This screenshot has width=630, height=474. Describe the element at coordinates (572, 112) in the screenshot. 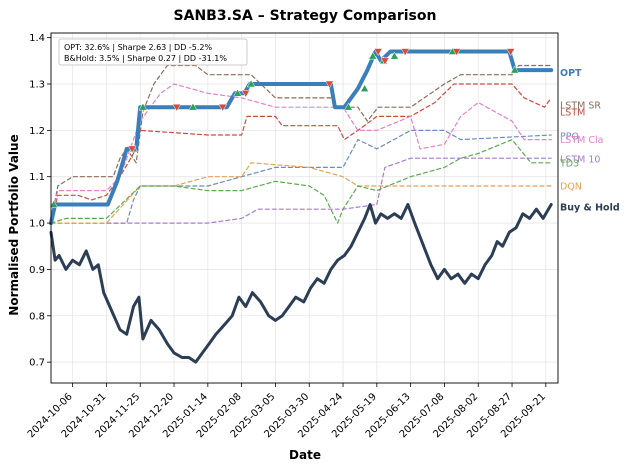

I see `end-label-lstm: LSTM` at that location.